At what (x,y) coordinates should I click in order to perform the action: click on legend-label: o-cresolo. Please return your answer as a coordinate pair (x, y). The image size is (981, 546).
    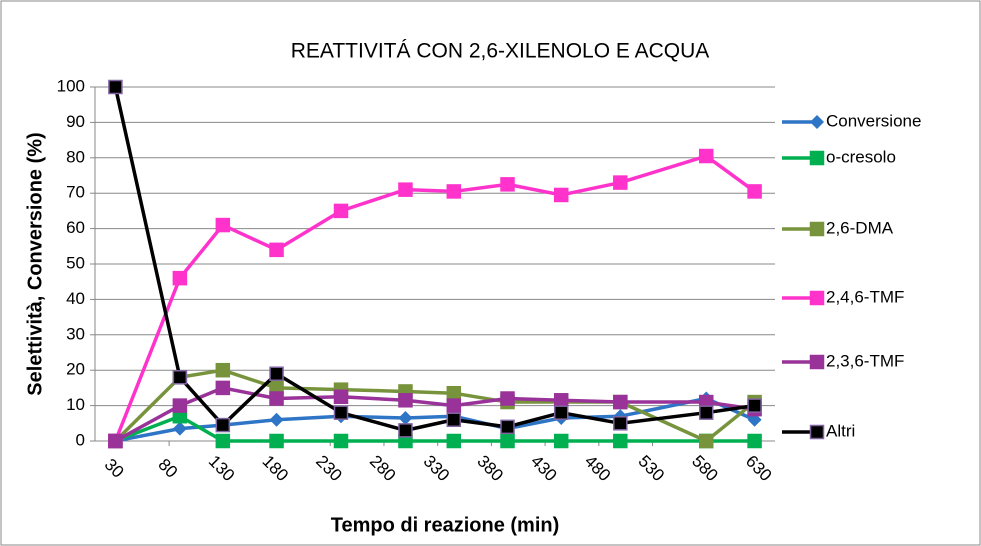
    Looking at the image, I should click on (861, 156).